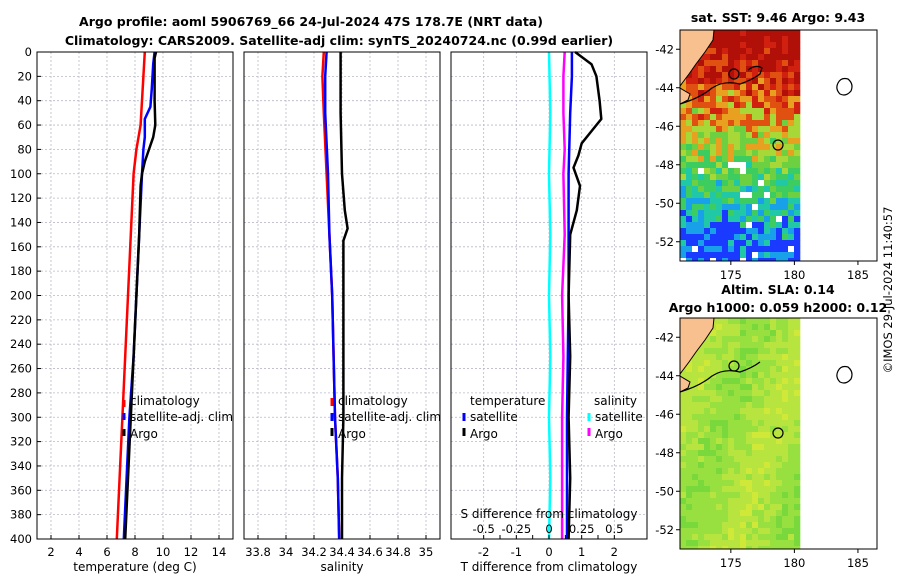  I want to click on sla-map-subtitle: Argo h1000: 0.059 h2000: 0.12, so click(778, 307).